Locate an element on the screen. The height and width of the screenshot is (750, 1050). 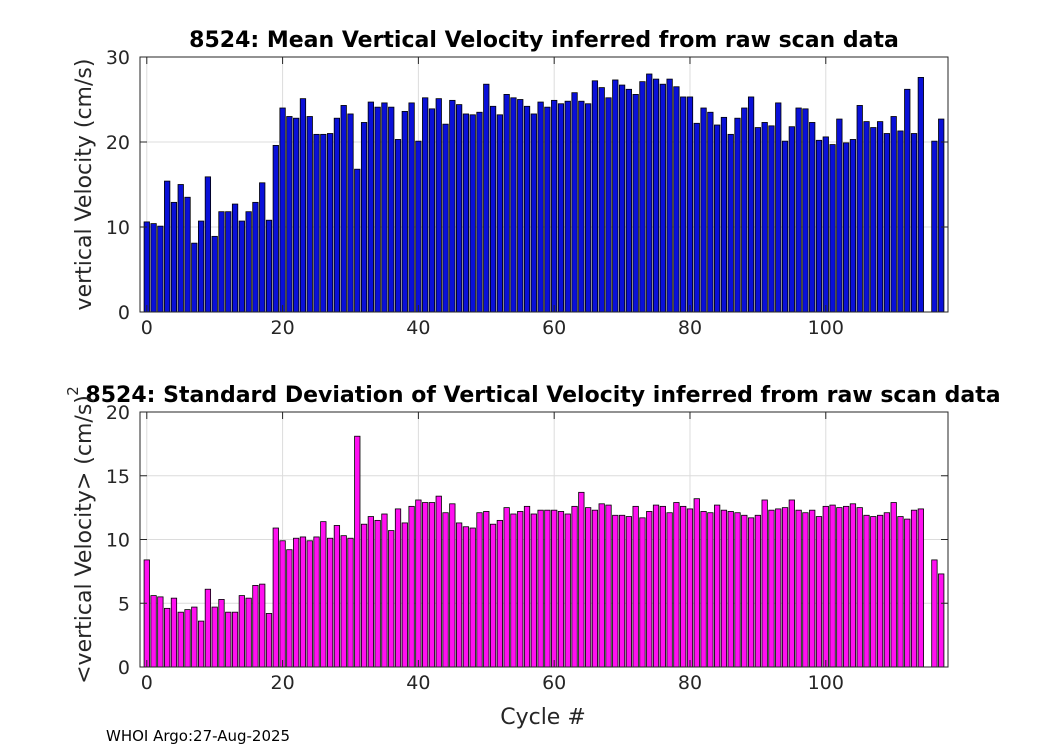
mean-velocity-y-axis-label: vertical Velocity (cm/s) is located at coordinates (84, 185).